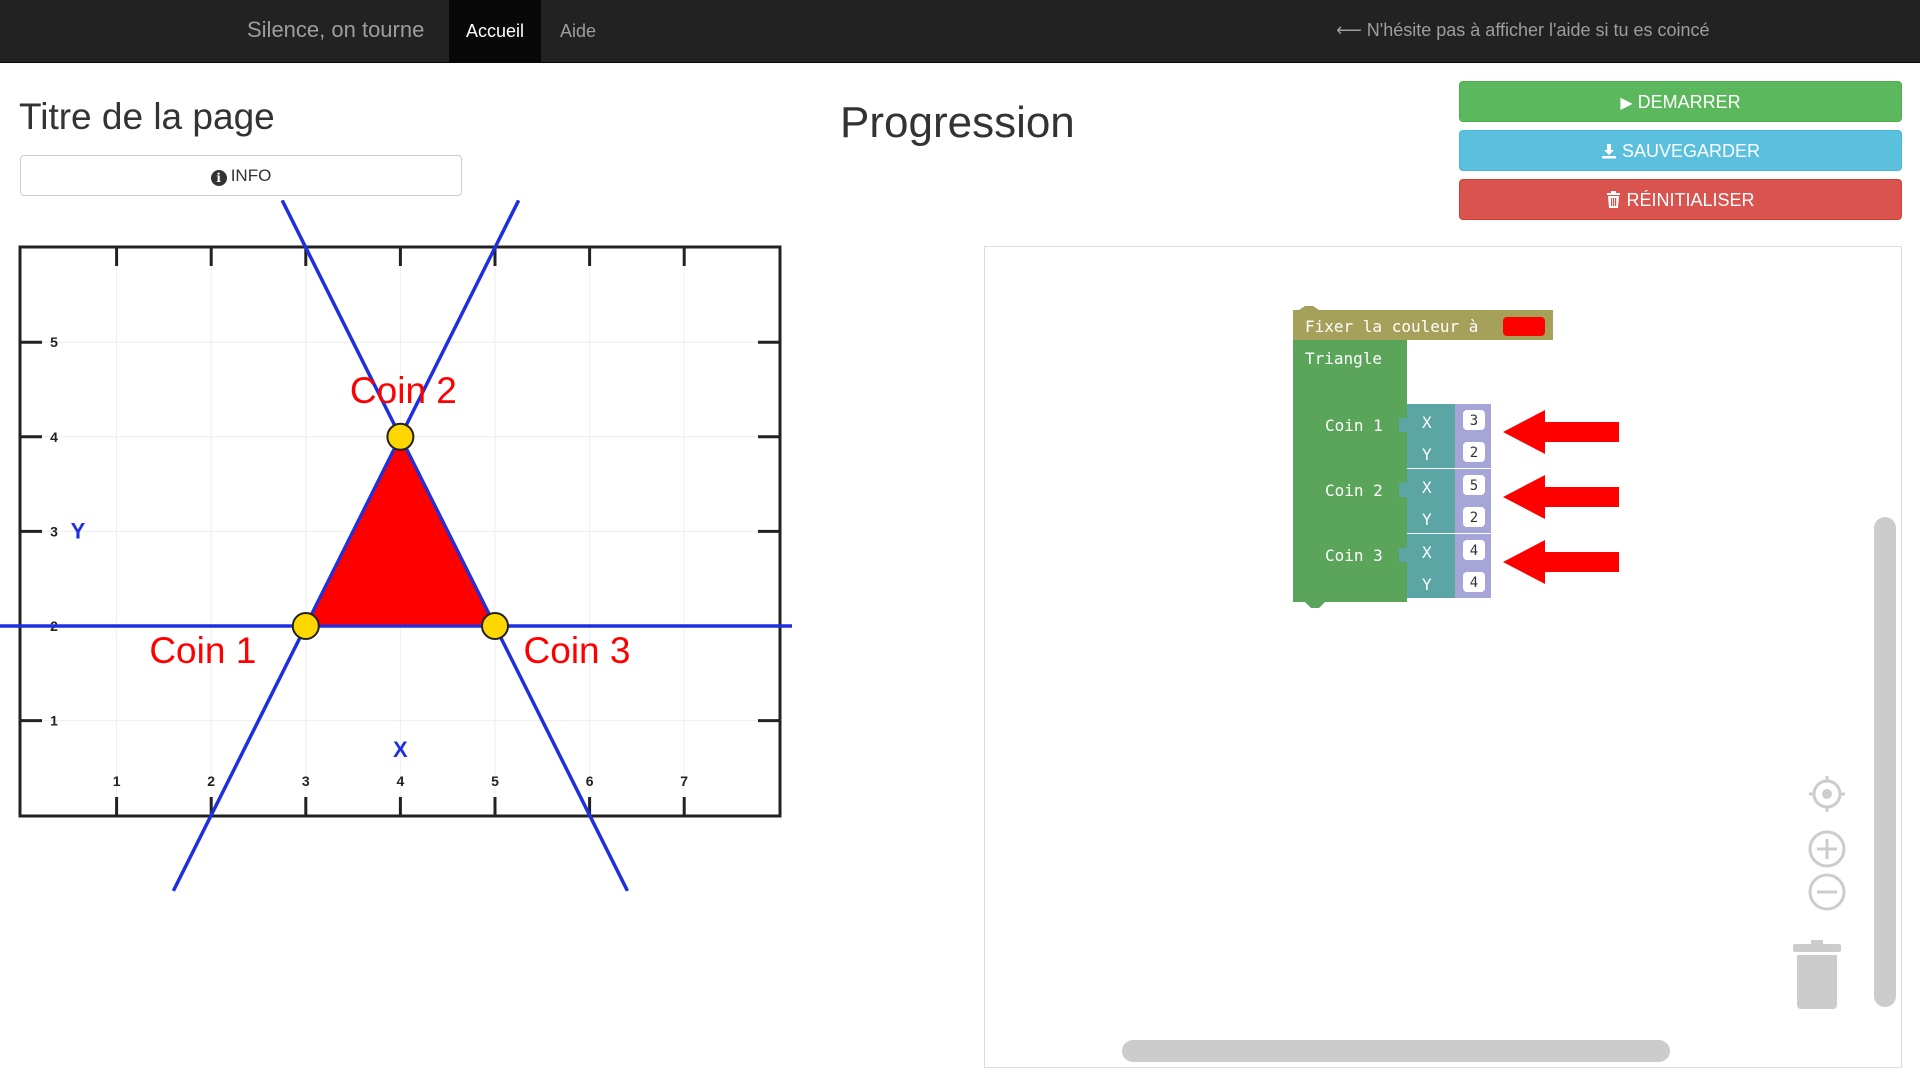 This screenshot has width=1920, height=1079. Describe the element at coordinates (577, 650) in the screenshot. I see `coin-3-label: Coin 3` at that location.